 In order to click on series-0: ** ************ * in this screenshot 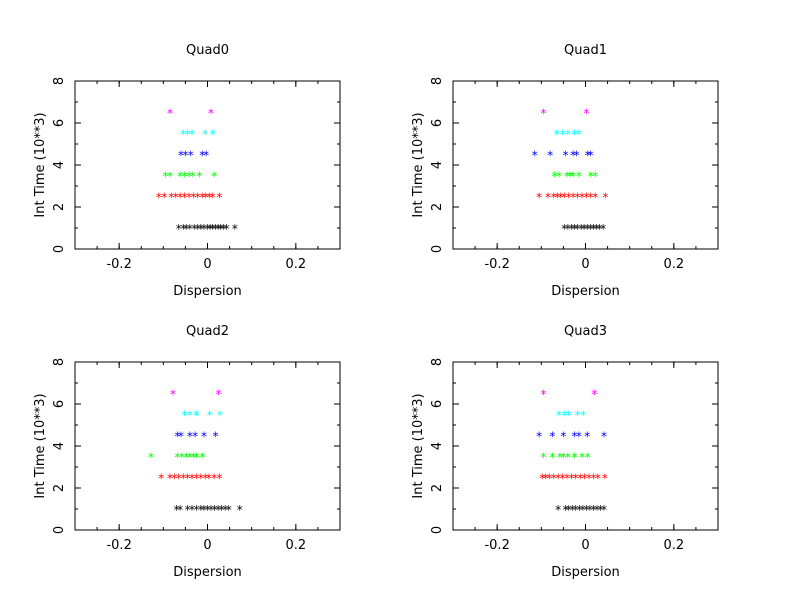, I will do `click(208, 510)`.